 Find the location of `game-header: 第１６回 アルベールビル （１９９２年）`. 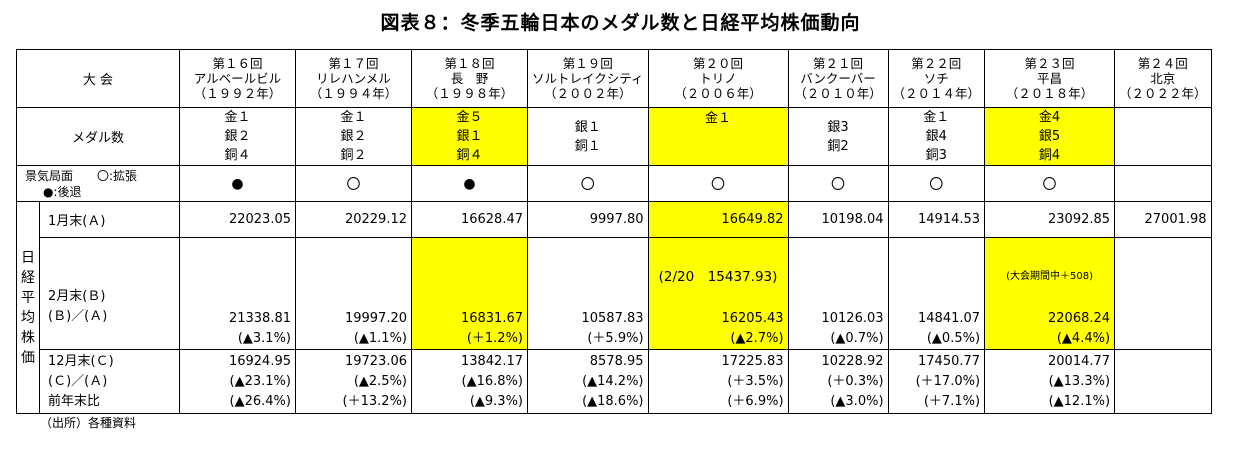

game-header: 第１６回 アルベールビル （１９９２年） is located at coordinates (237, 78).